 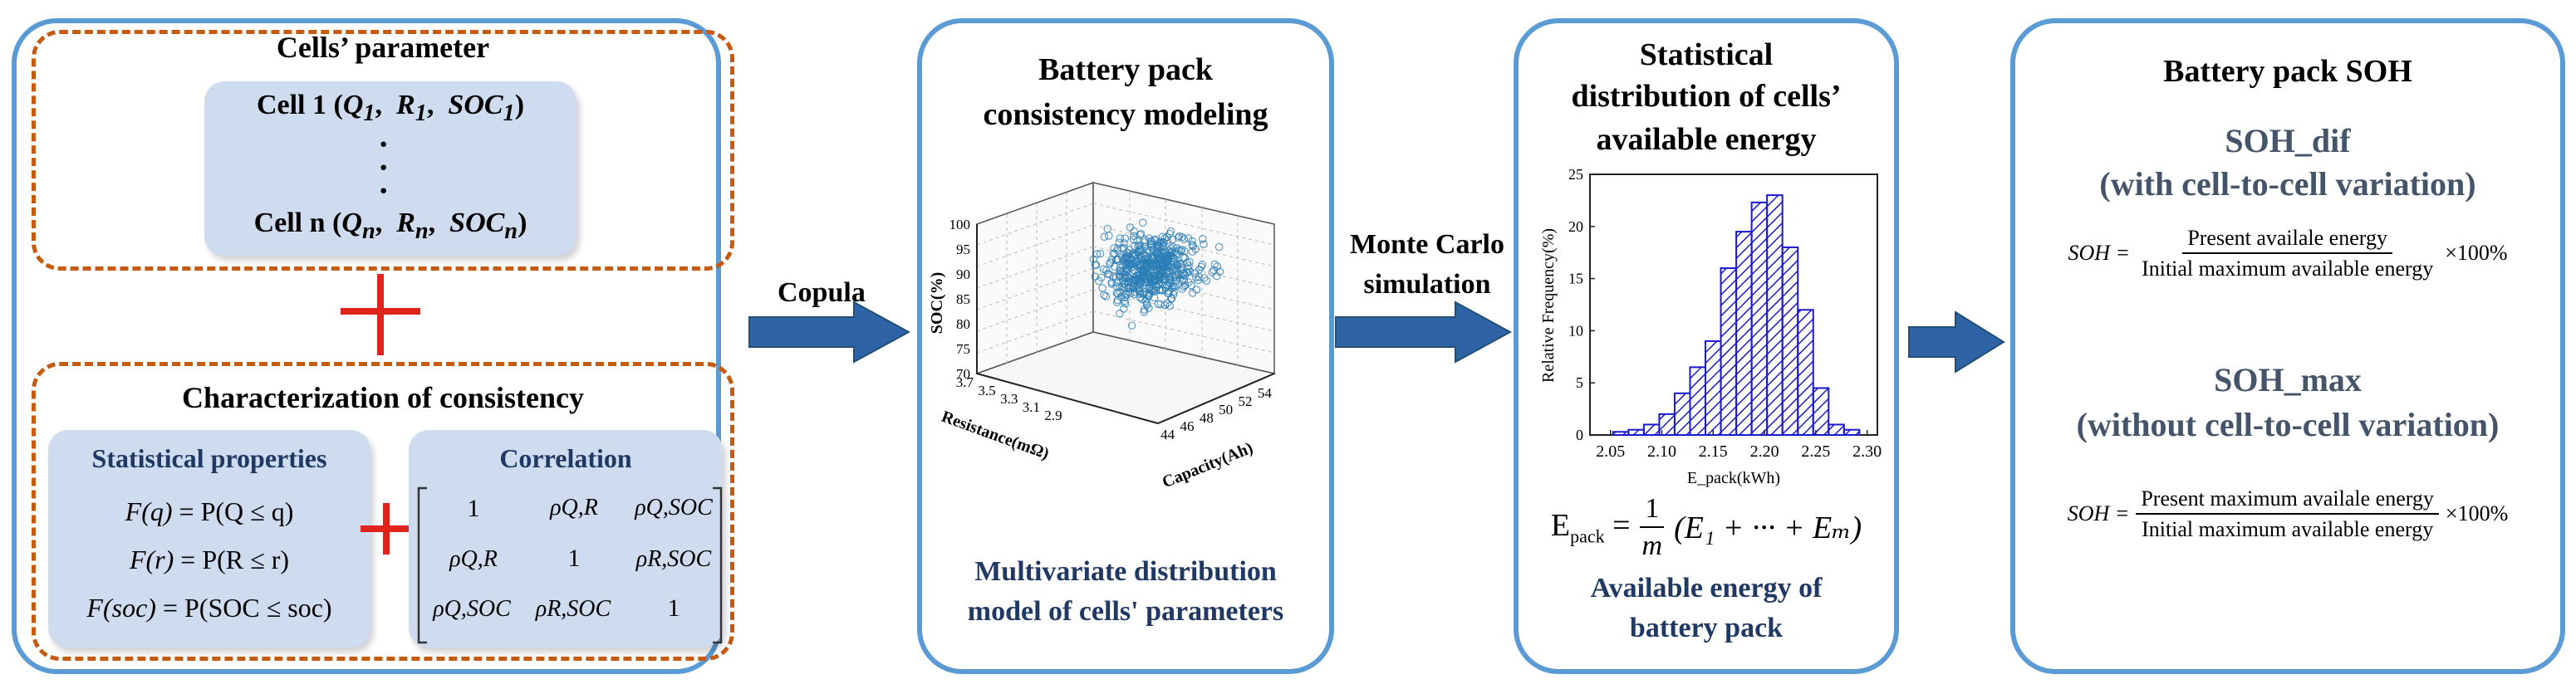 I want to click on soh-max-title-line2: (without cell-to-cell variation), so click(x=2288, y=424).